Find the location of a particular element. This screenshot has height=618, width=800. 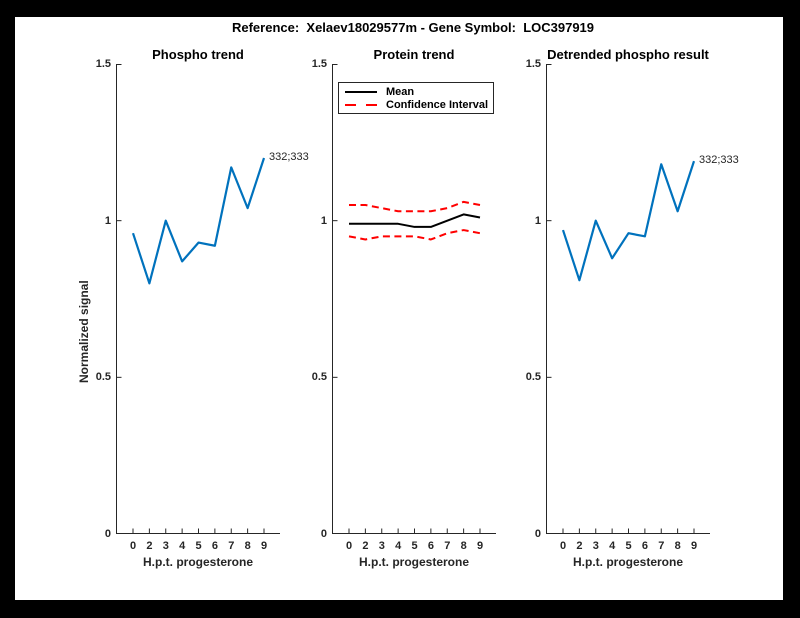

legend-entry-confidence-interval: Confidence Interval is located at coordinates (418, 104).